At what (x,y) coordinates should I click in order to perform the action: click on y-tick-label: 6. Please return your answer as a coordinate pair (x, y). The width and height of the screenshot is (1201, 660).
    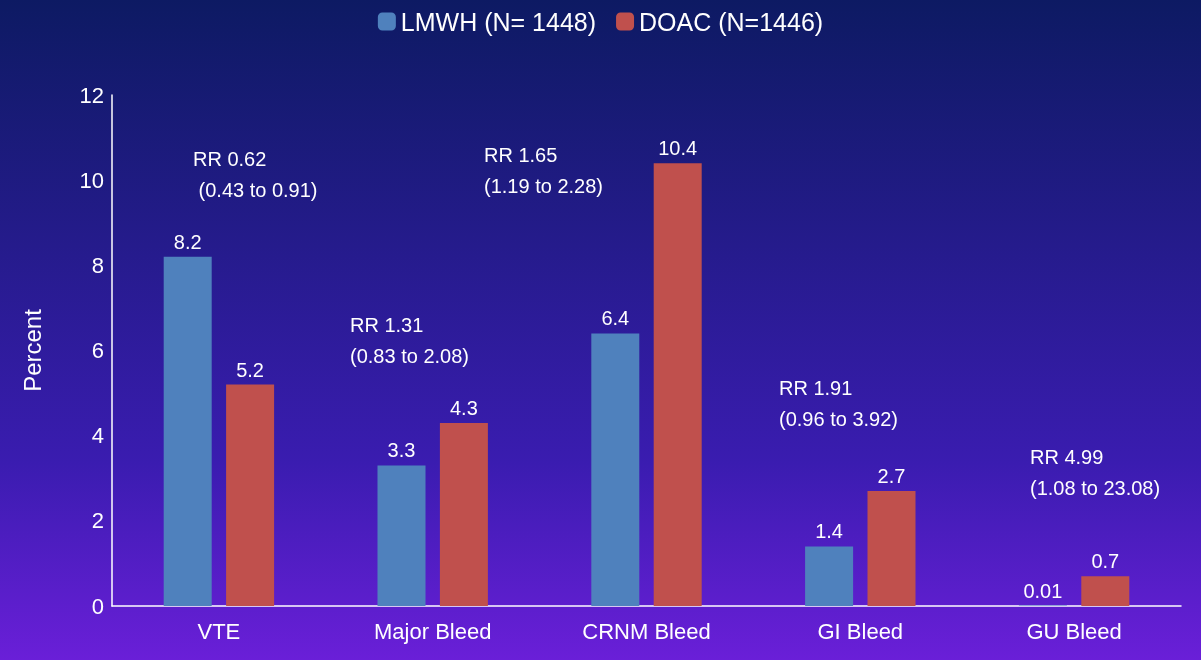
    Looking at the image, I should click on (97, 350).